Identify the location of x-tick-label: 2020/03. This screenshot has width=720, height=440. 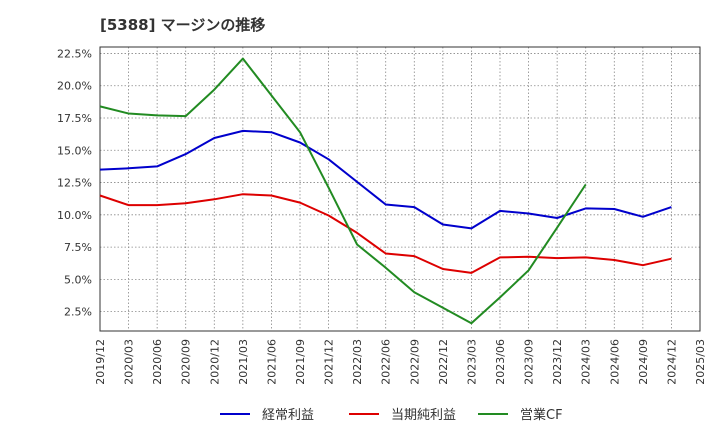
(129, 362).